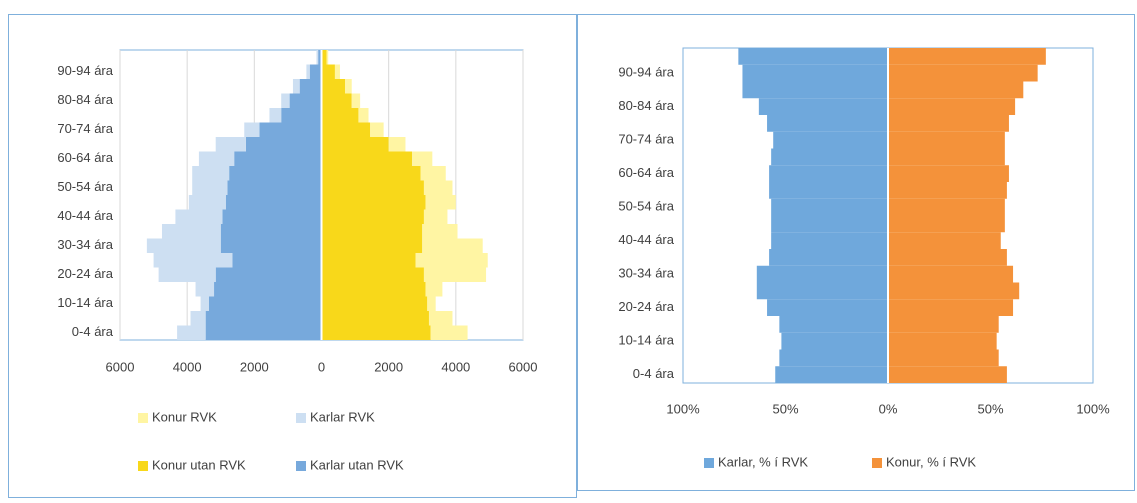  I want to click on y-tick-label: 30-34 ára, so click(646, 273).